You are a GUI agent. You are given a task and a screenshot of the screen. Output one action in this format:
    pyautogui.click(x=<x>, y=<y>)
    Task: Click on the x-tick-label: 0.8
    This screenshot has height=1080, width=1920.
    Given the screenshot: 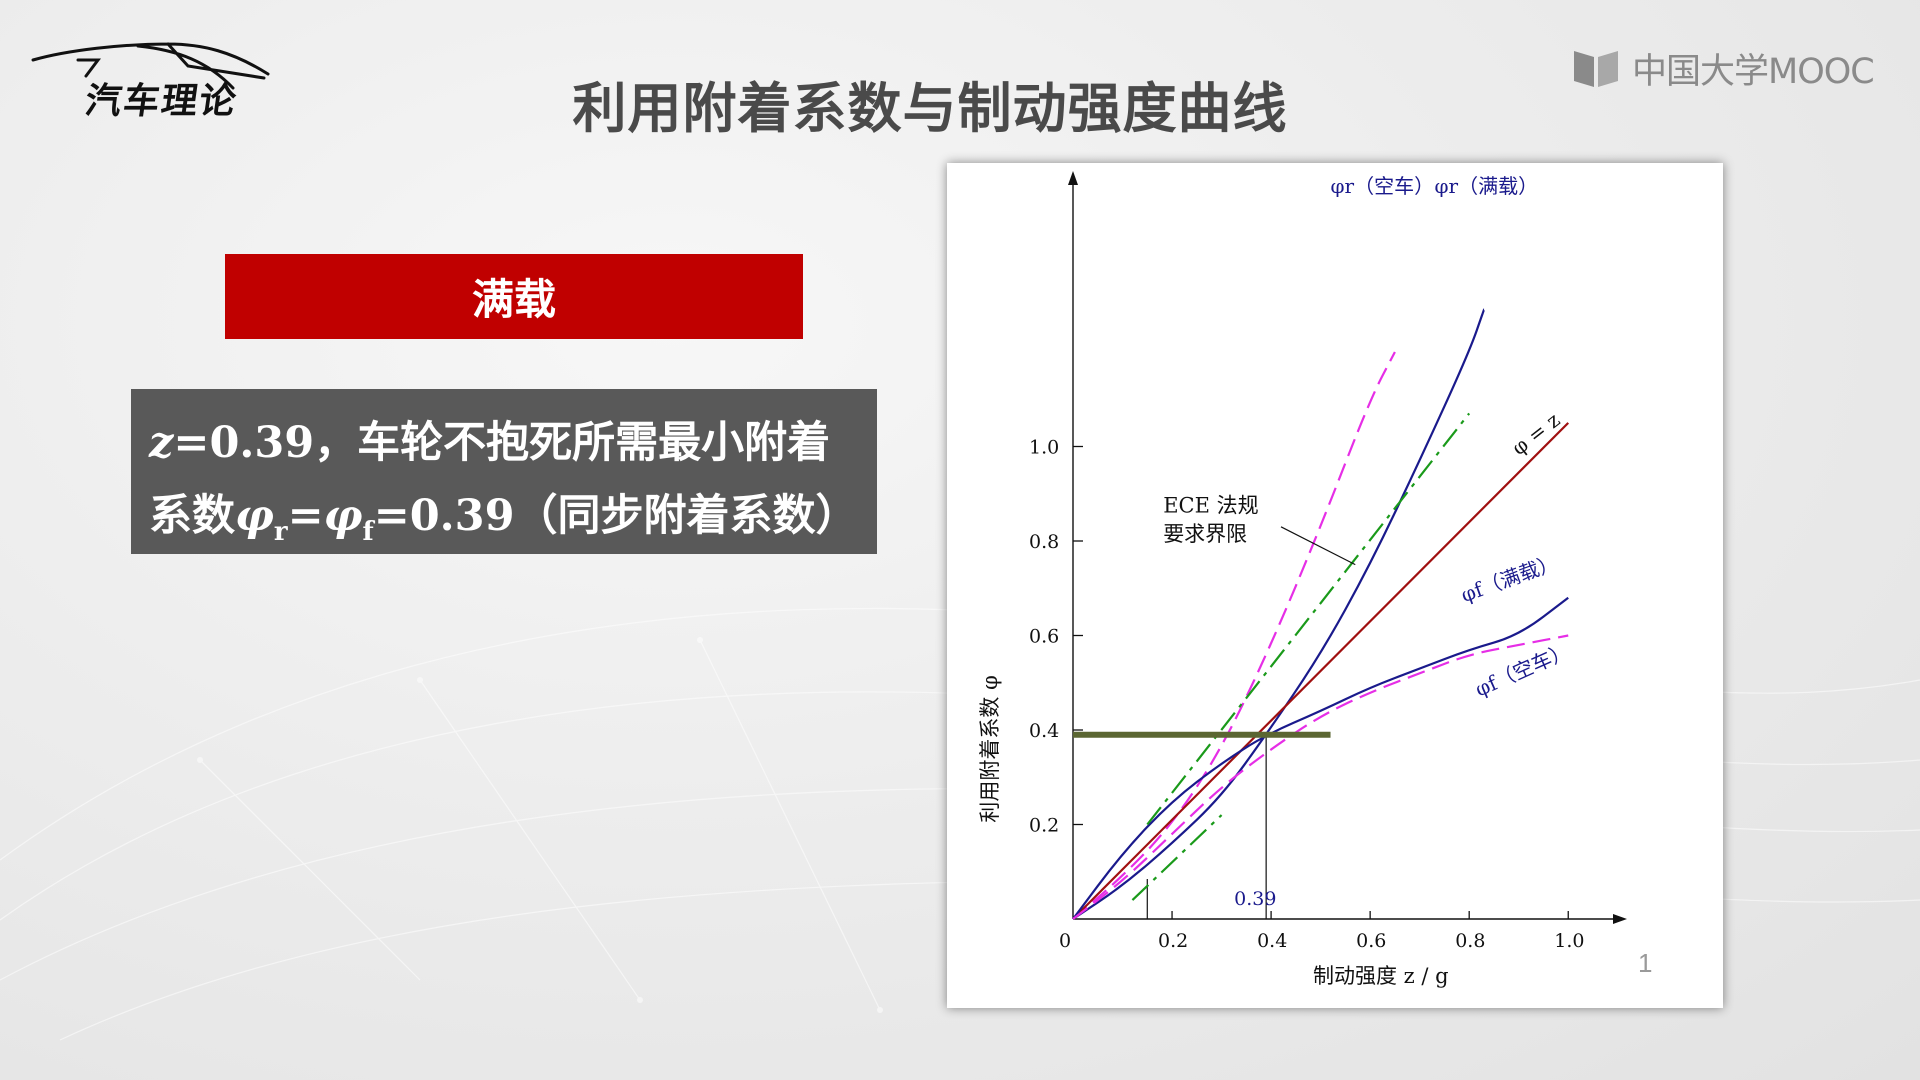 What is the action you would take?
    pyautogui.click(x=1470, y=941)
    